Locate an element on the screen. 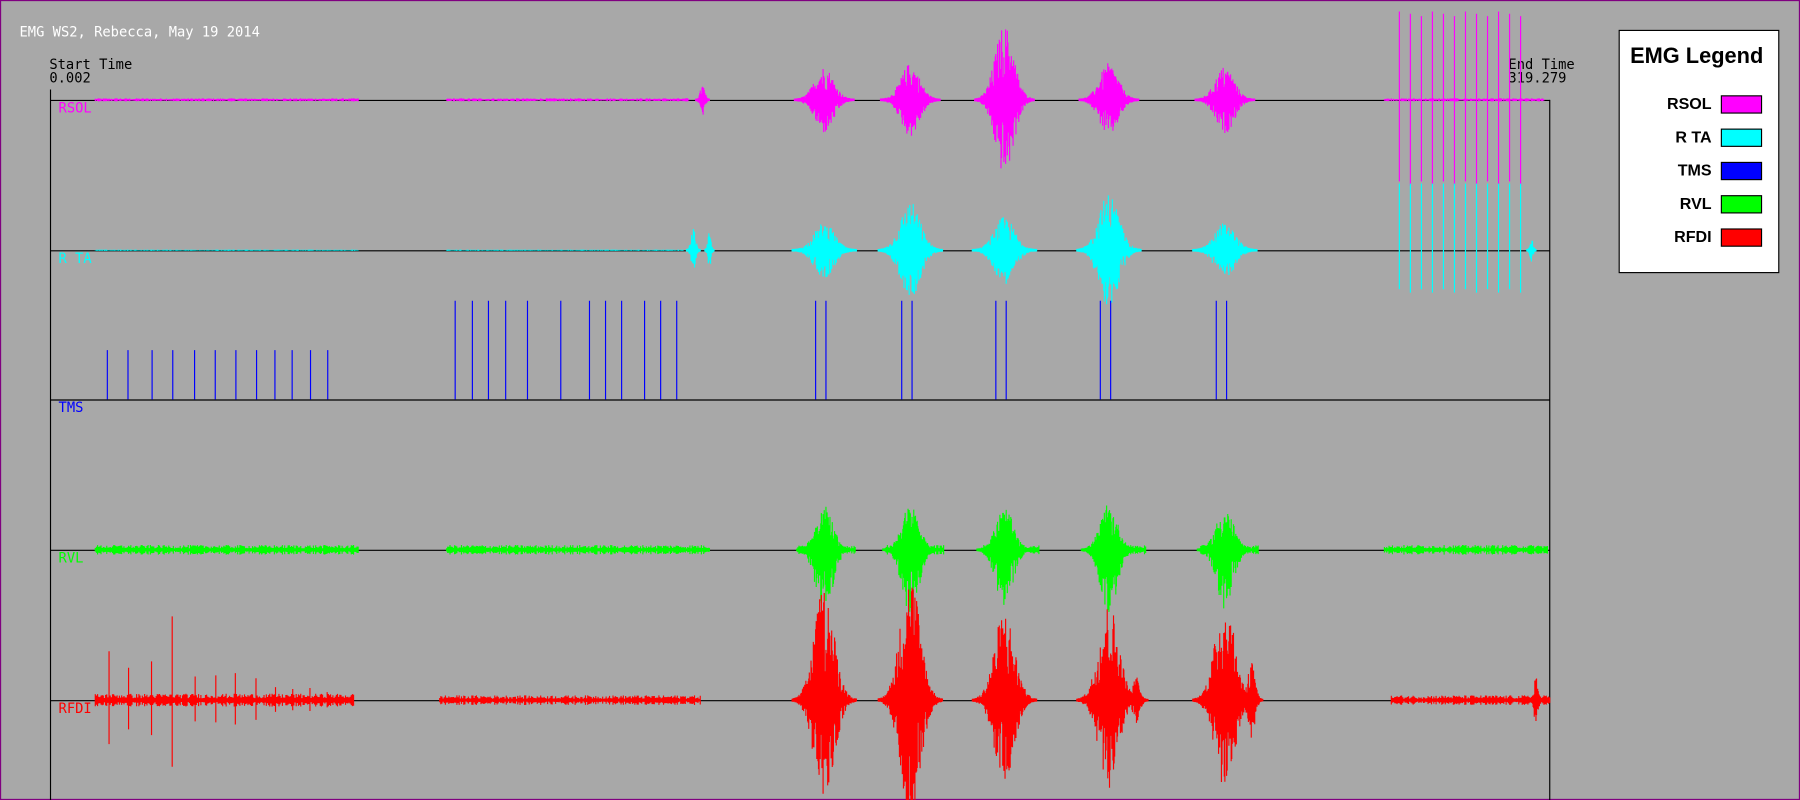 The width and height of the screenshot is (1800, 800). legend-label: R TA is located at coordinates (1693, 137).